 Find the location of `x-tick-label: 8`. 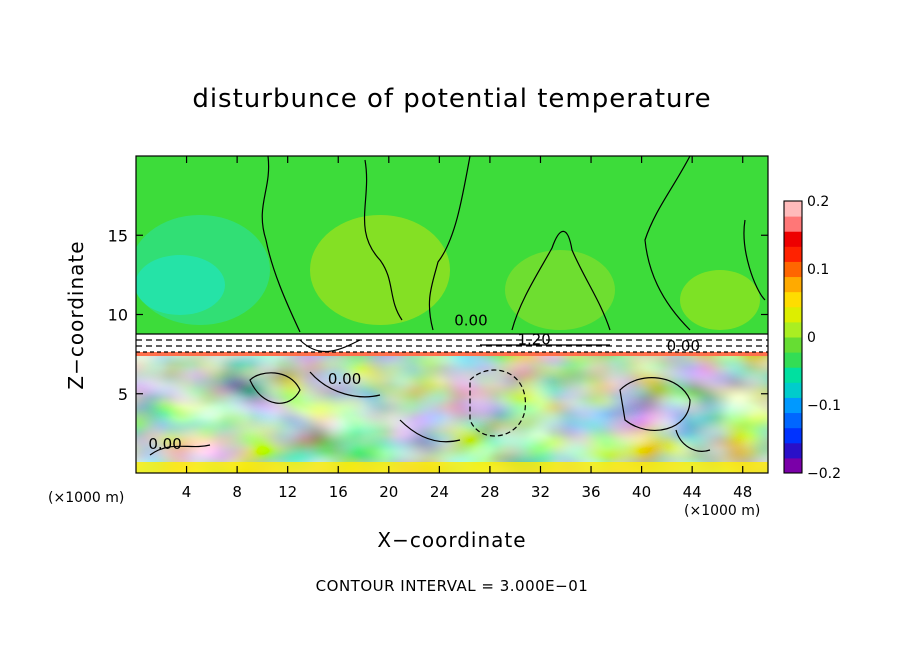

x-tick-label: 8 is located at coordinates (237, 492).